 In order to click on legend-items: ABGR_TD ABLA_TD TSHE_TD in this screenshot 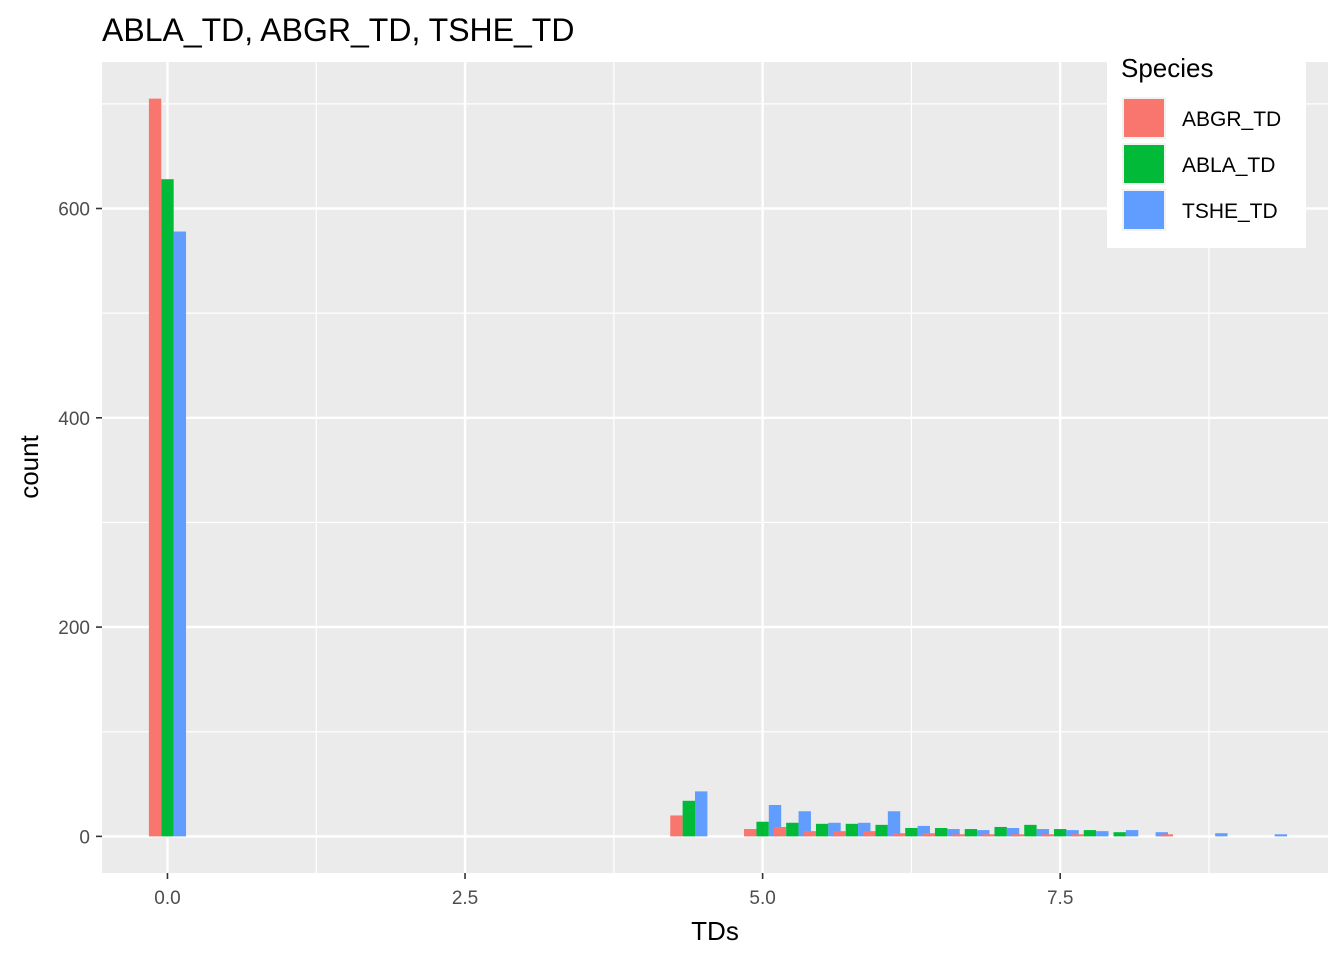, I will do `click(1201, 164)`.